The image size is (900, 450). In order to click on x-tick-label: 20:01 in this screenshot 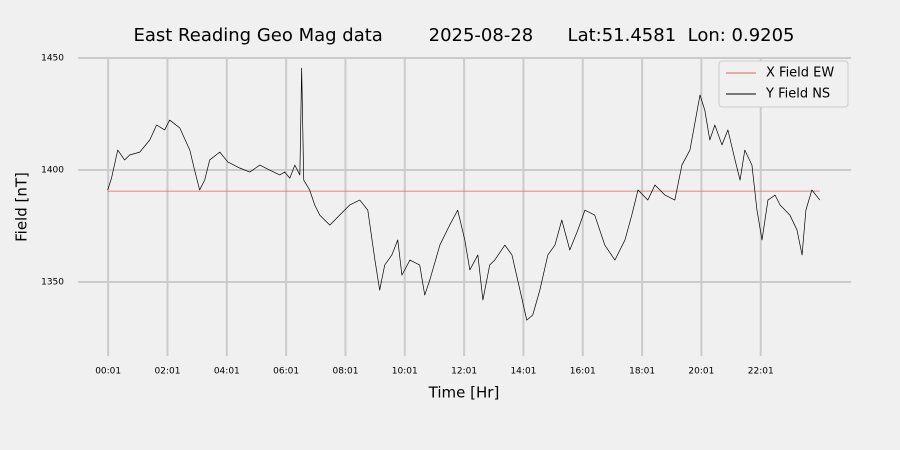, I will do `click(701, 372)`.